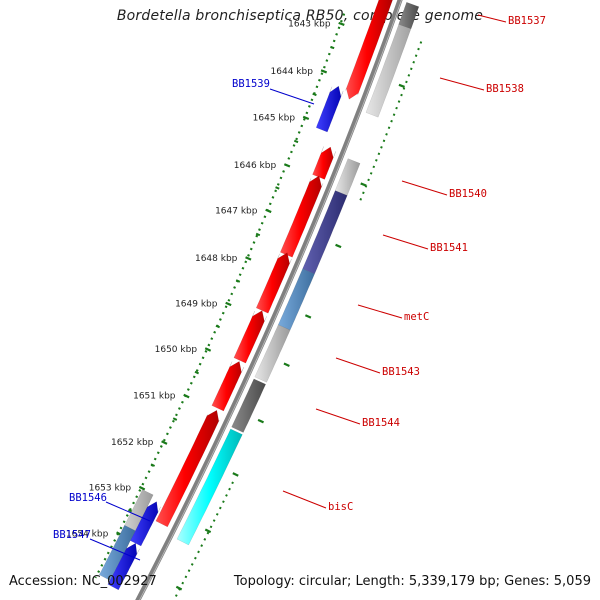  What do you see at coordinates (416, 317) in the screenshot?
I see `gene-label-metc: metC` at bounding box center [416, 317].